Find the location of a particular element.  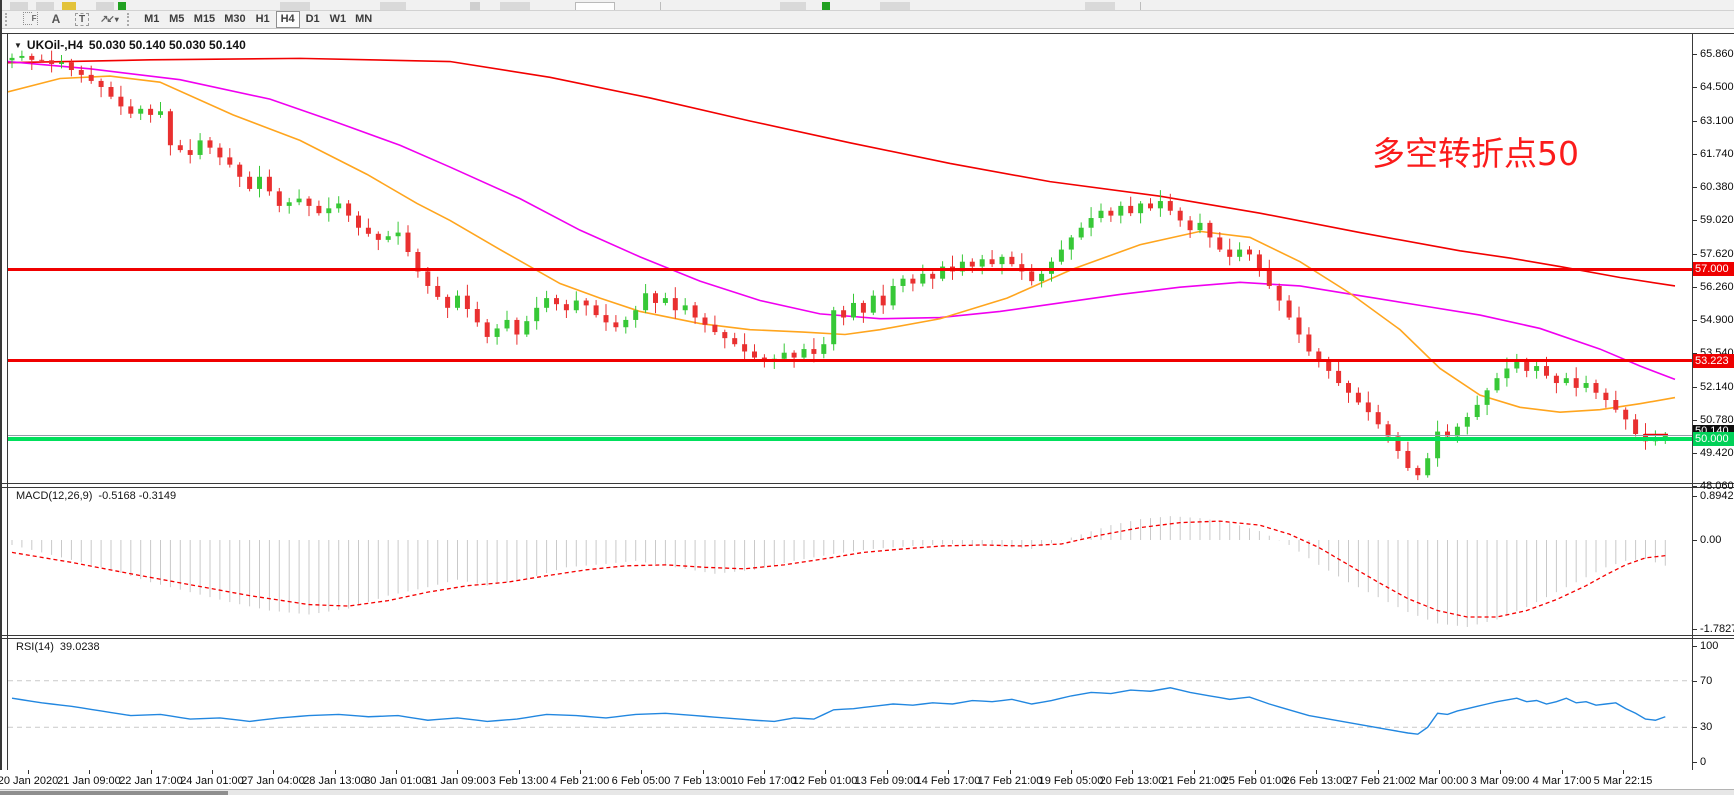

timeframe-group: M1 M5 M15 M30 H1 H4 D1 W1 MN is located at coordinates (258, 19).